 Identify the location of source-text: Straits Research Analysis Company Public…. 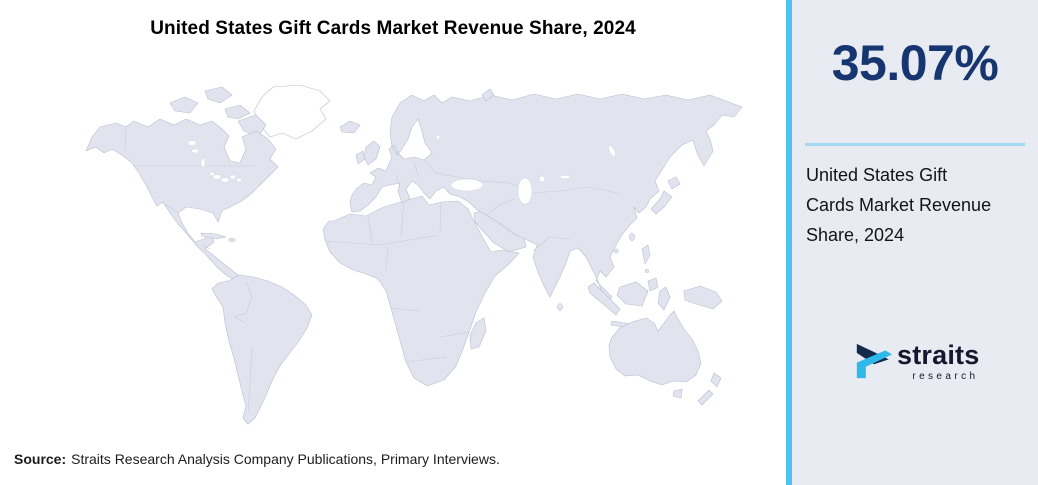
(285, 459).